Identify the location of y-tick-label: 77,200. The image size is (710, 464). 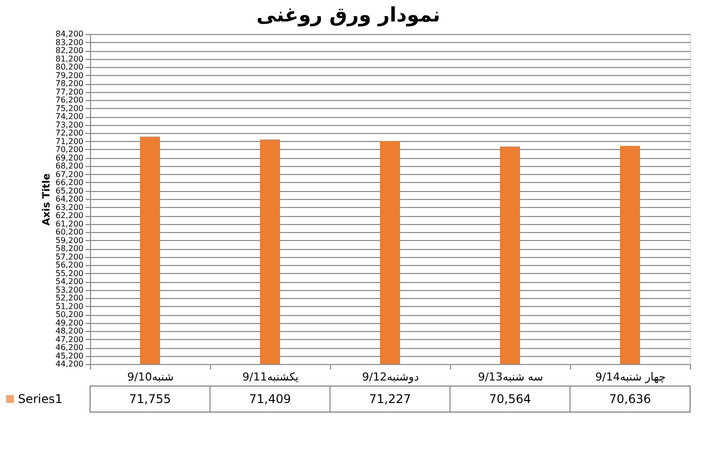
(70, 91).